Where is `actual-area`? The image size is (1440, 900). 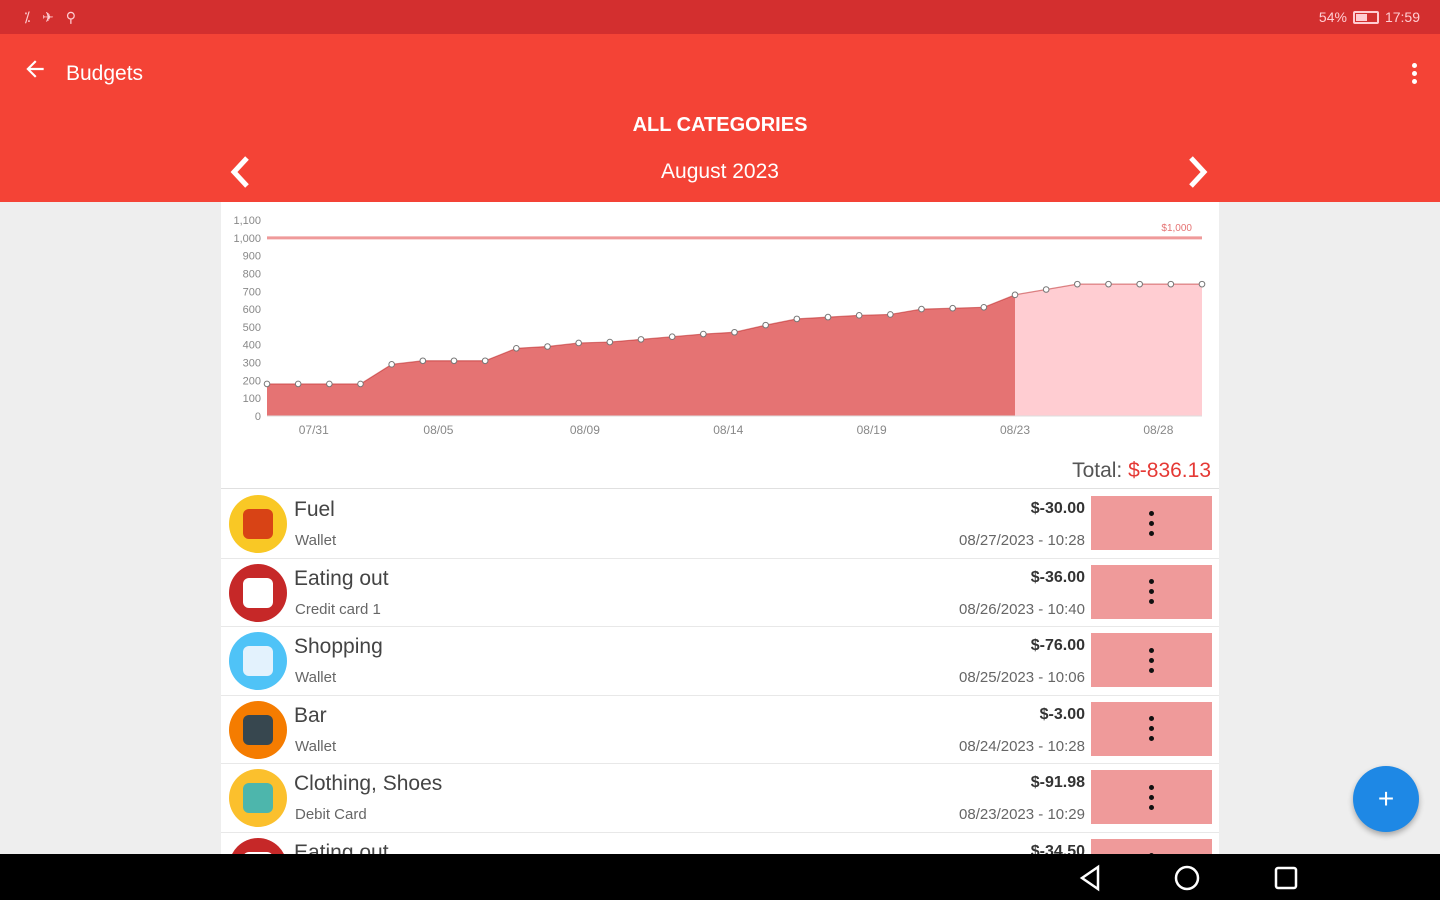 actual-area is located at coordinates (641, 355).